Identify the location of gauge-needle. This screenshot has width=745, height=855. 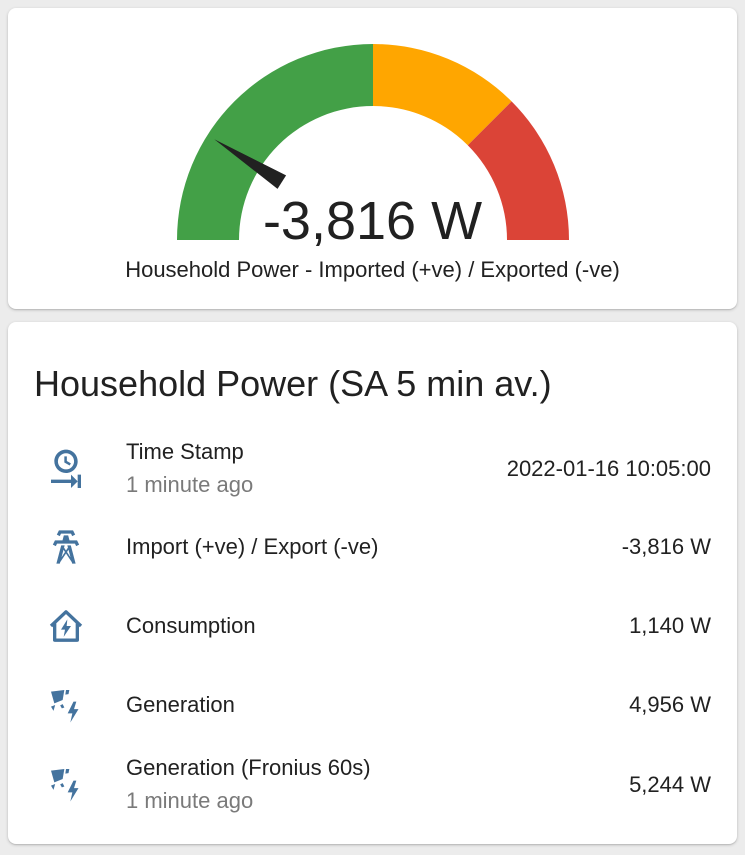
(250, 164).